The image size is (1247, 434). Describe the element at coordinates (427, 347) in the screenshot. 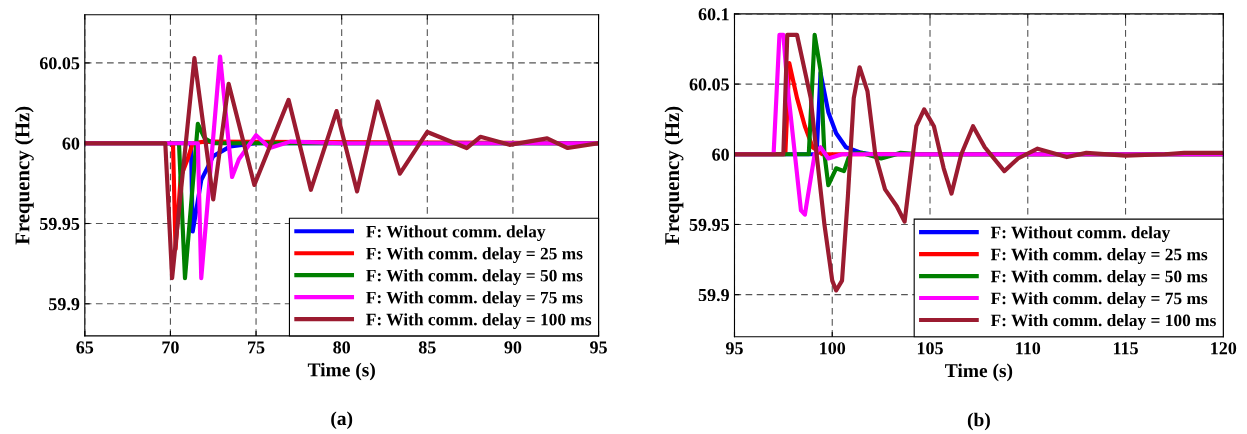

I see `x-tick-label: 85` at that location.